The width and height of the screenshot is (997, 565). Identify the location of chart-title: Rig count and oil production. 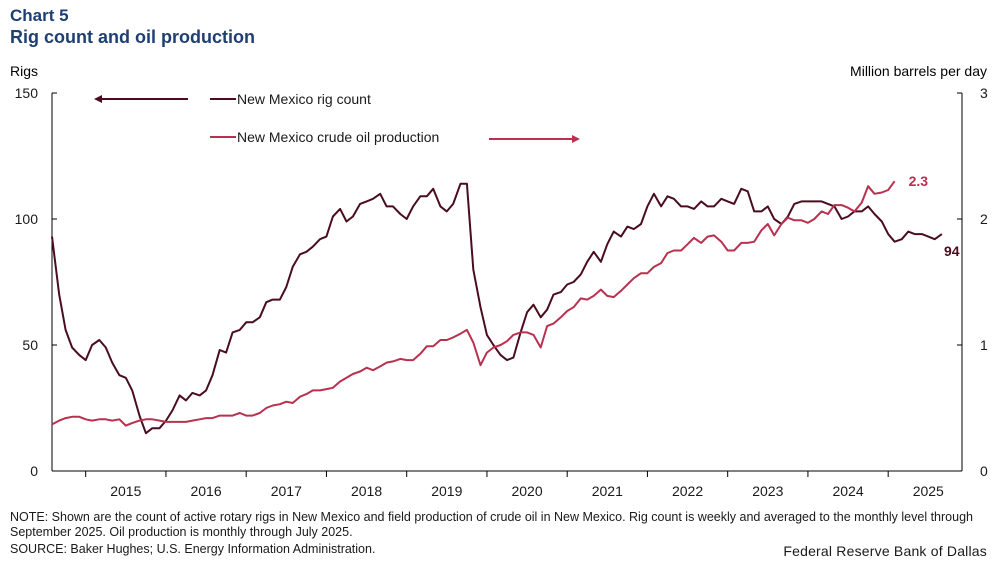
(132, 37).